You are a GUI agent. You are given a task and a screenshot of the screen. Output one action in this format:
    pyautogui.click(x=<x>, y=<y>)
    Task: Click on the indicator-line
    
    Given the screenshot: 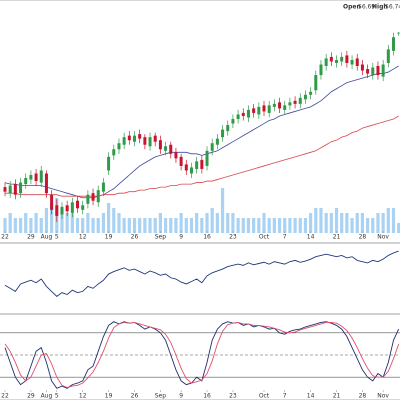 What is the action you would take?
    pyautogui.click(x=201, y=273)
    